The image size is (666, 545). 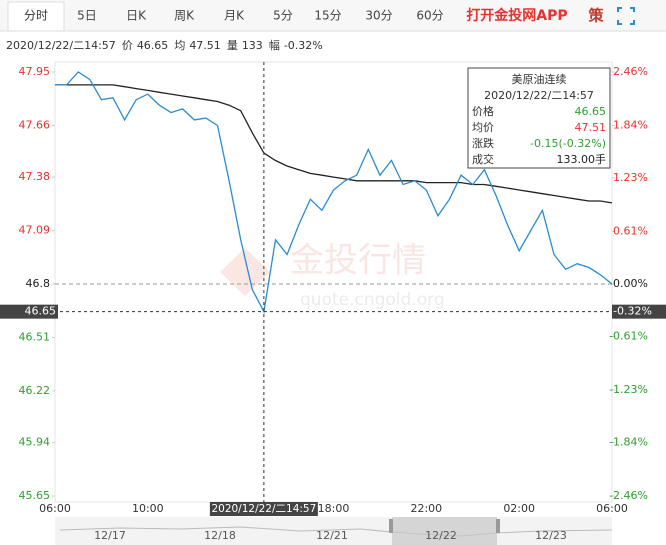 What do you see at coordinates (630, 283) in the screenshot?
I see `y2-tick-label: 0.00%` at bounding box center [630, 283].